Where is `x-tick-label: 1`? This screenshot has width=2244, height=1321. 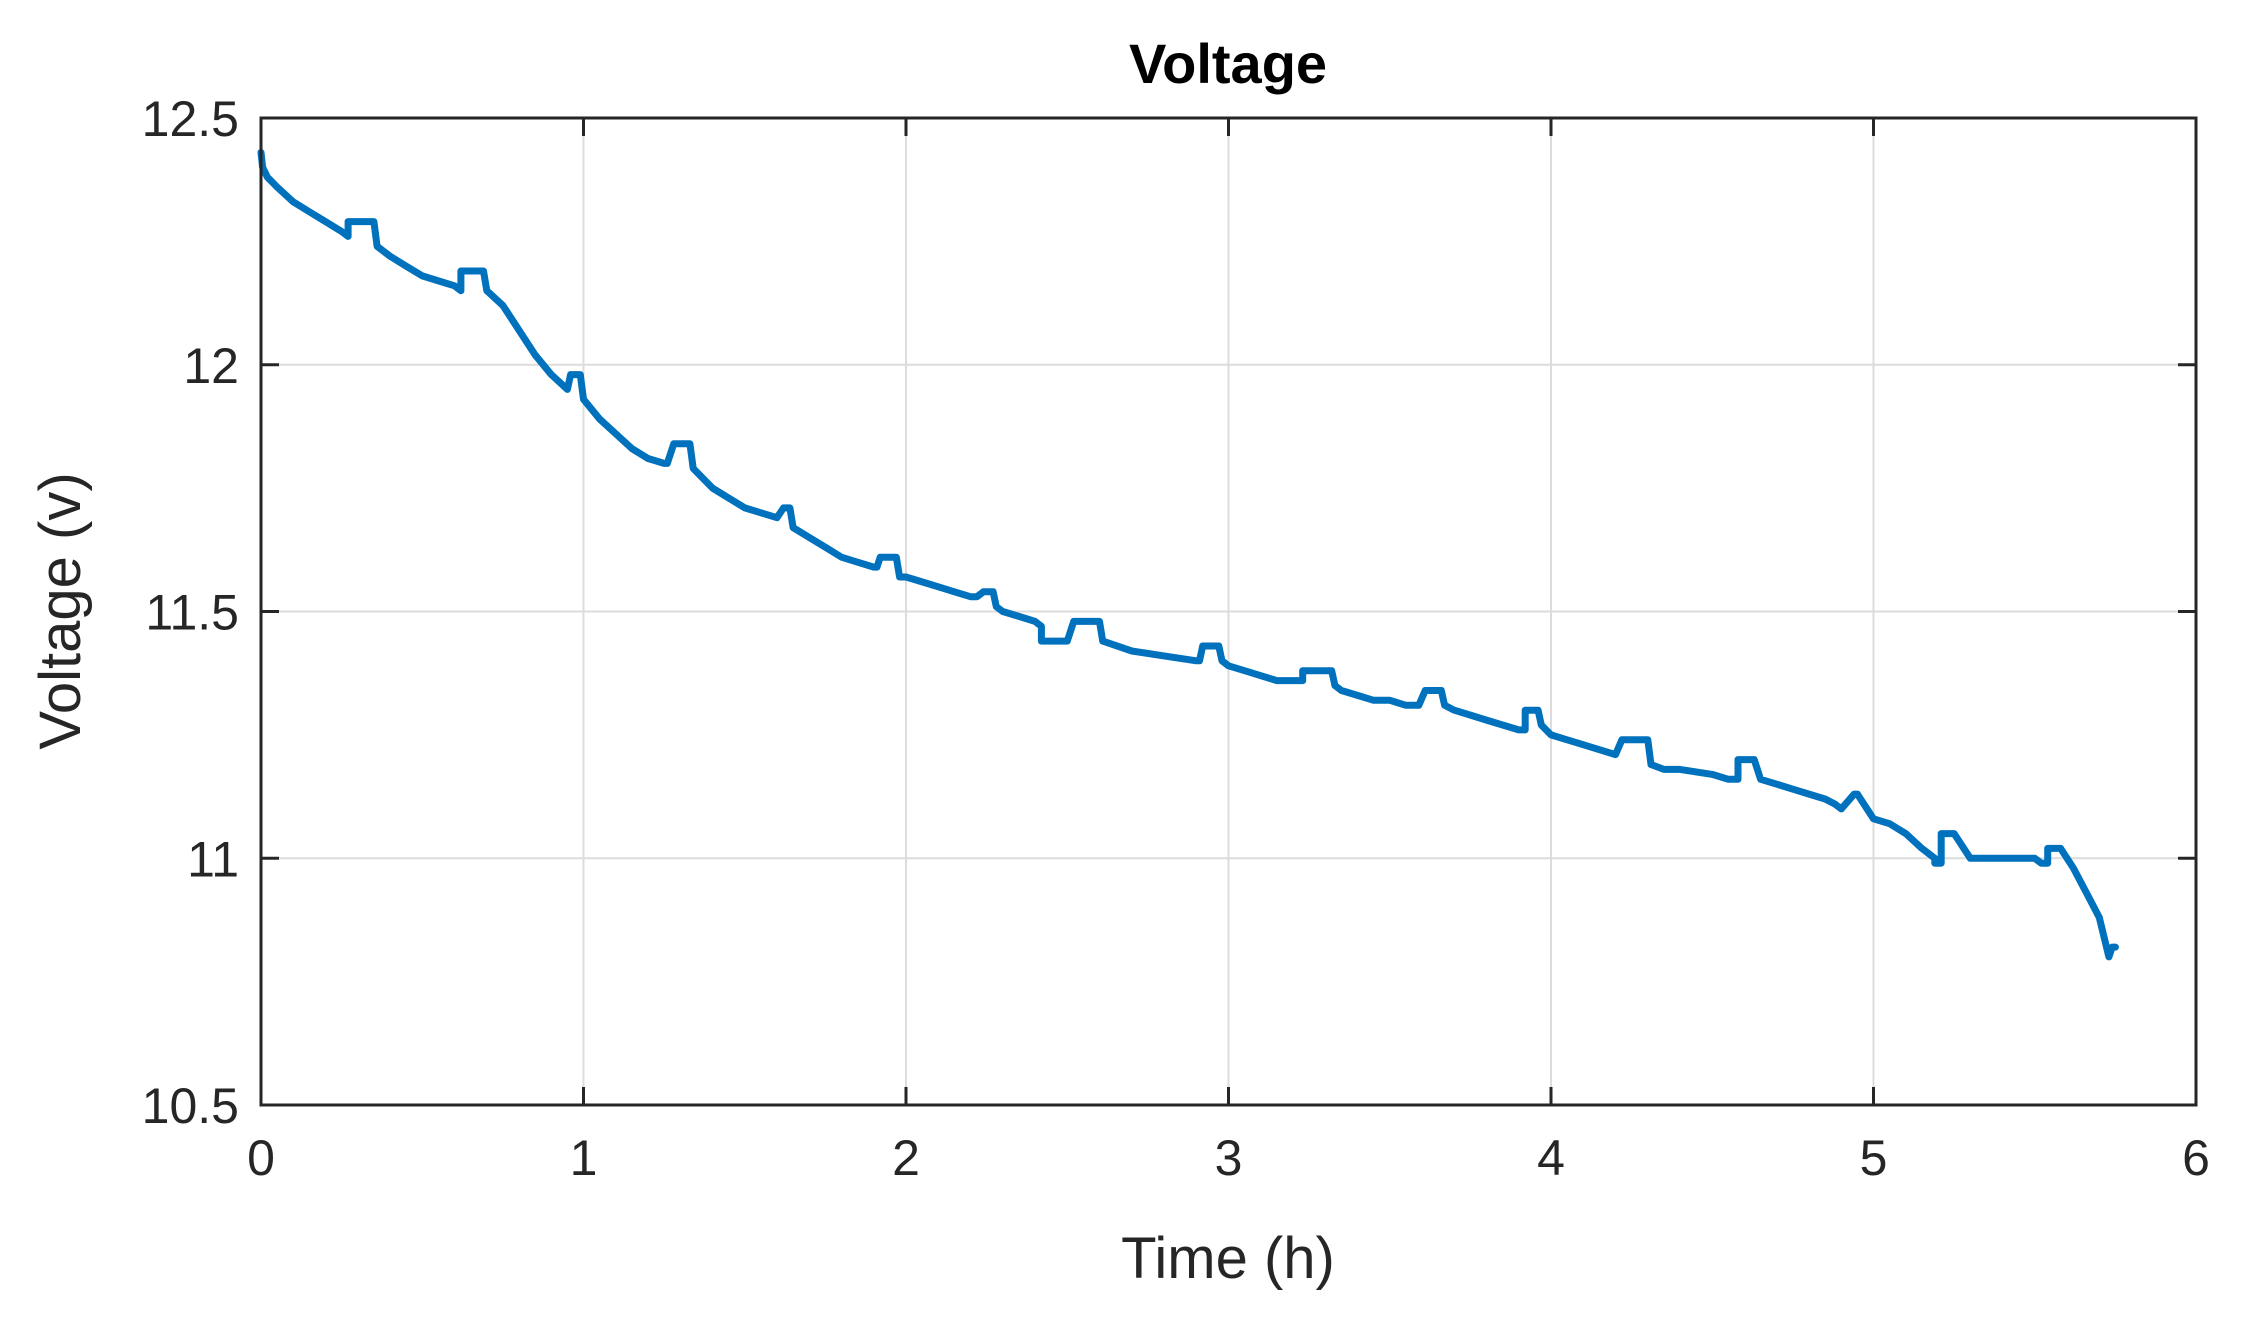 x-tick-label: 1 is located at coordinates (584, 1158).